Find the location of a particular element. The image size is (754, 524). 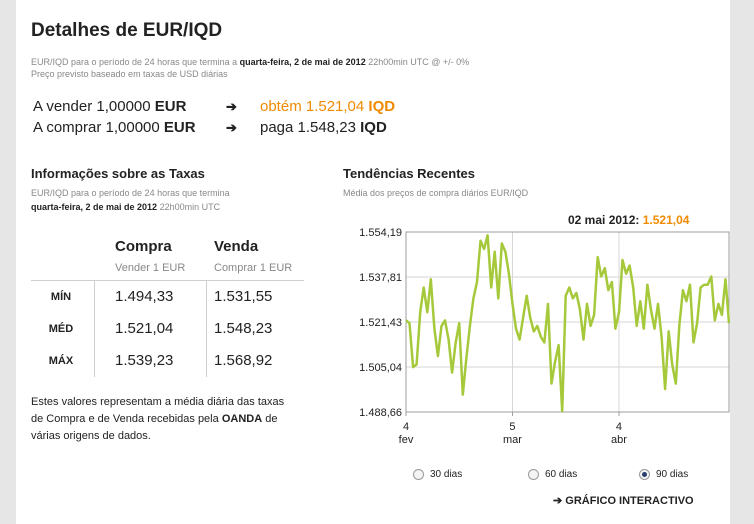

oanda-name: OANDA is located at coordinates (242, 419).